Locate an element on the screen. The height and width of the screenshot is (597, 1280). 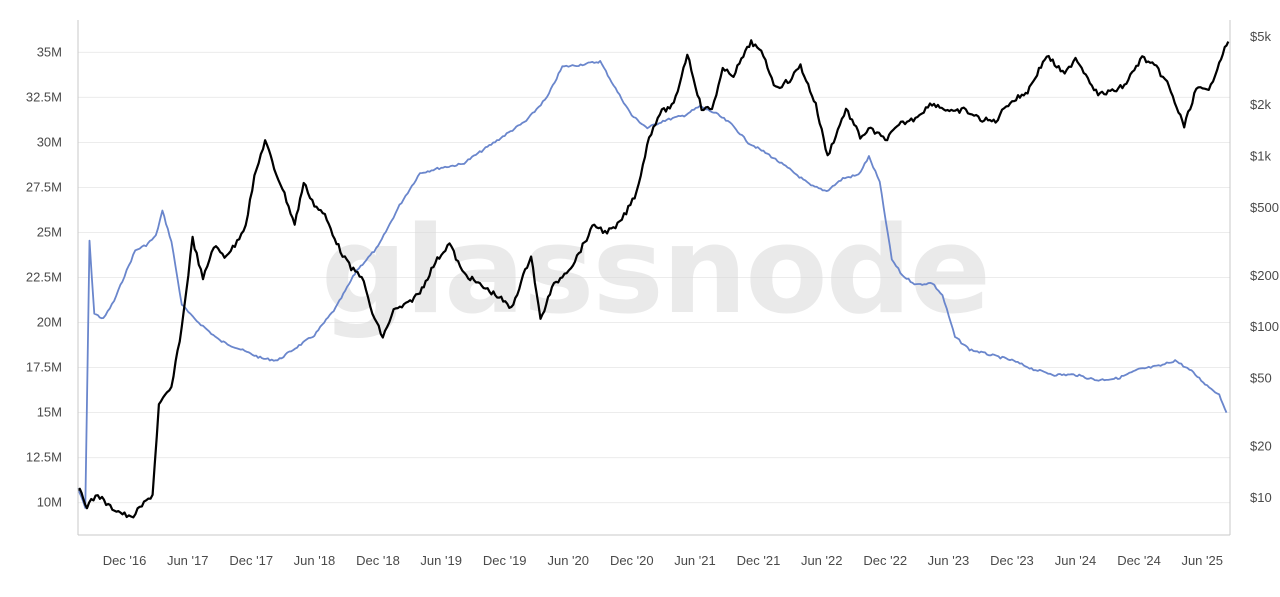
x-tick-label: Jun '20 is located at coordinates (568, 560).